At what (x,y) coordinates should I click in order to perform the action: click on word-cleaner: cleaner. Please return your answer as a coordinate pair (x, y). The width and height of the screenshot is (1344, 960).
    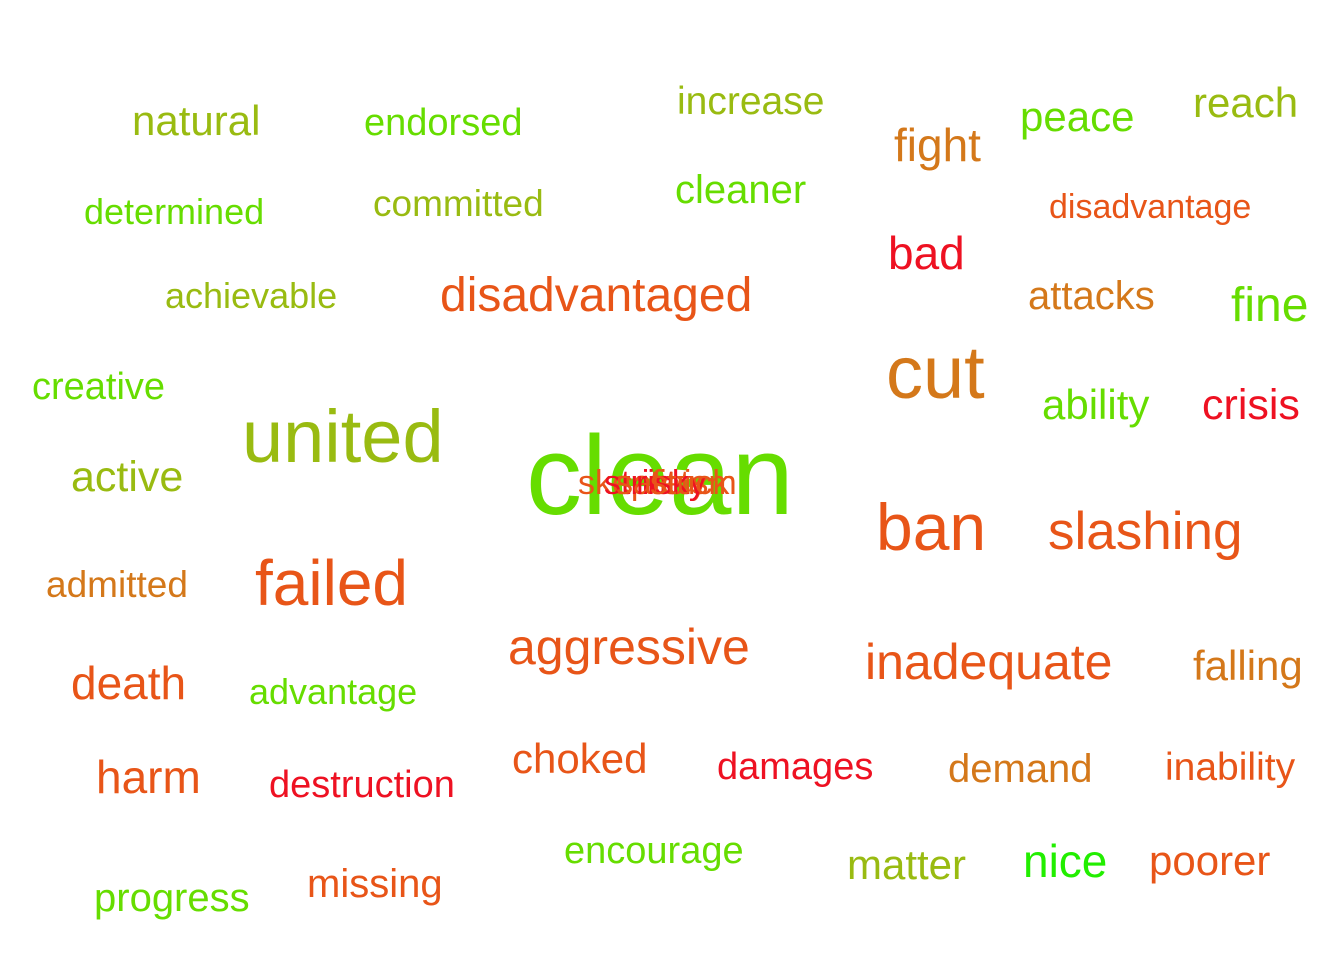
    Looking at the image, I should click on (741, 190).